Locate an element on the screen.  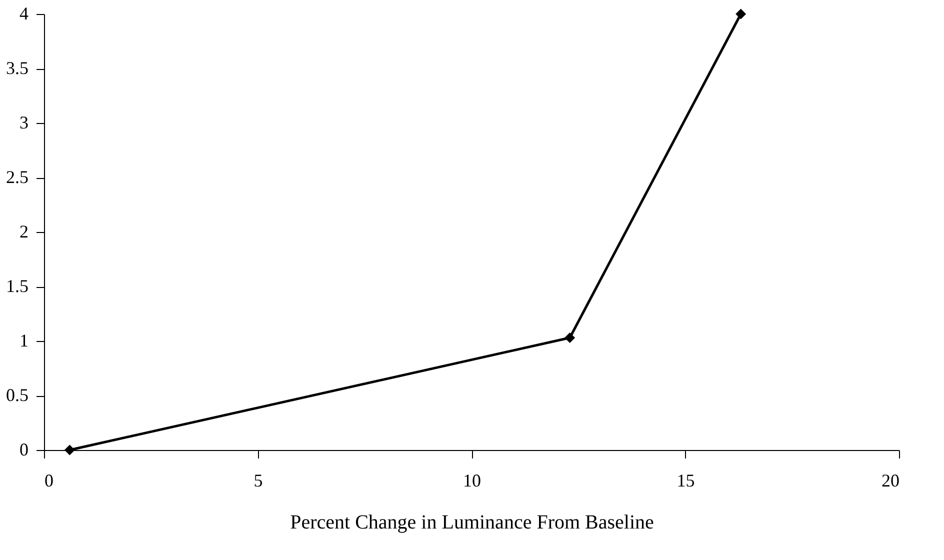
x-axis-title: Percent Change in Luminance From Baseline is located at coordinates (472, 523).